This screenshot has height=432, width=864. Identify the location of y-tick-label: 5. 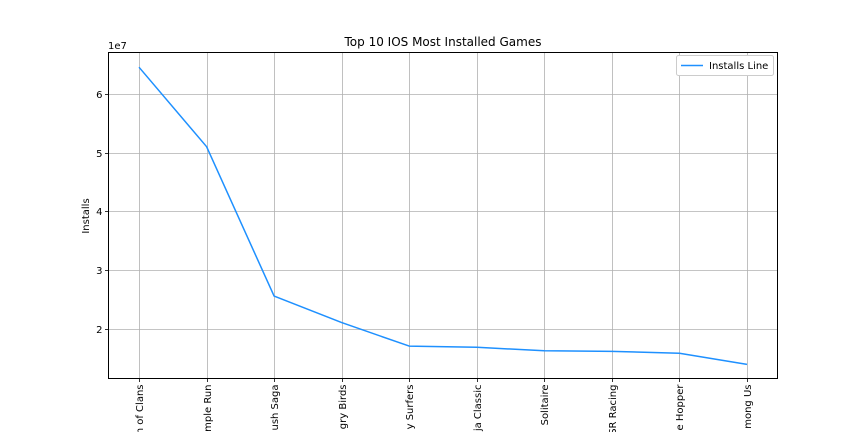
(99, 154).